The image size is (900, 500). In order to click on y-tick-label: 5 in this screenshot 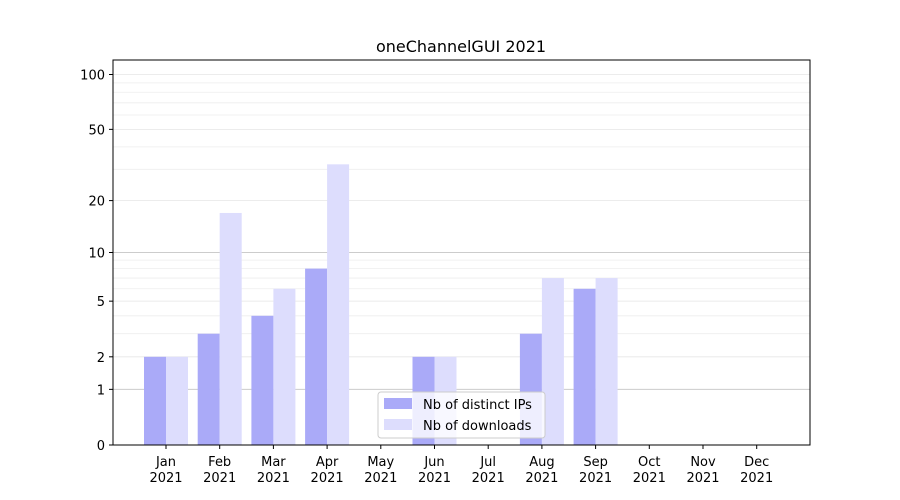, I will do `click(101, 302)`.